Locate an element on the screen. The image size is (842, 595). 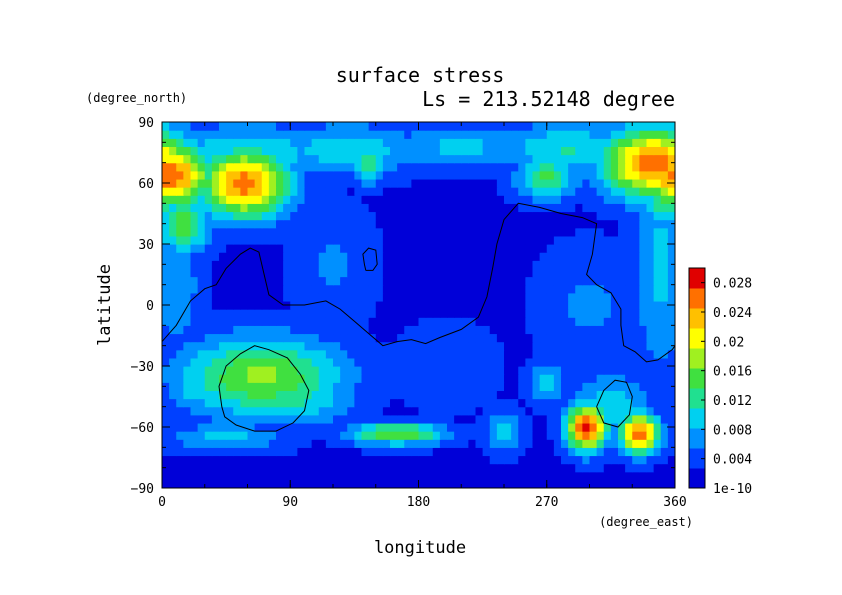
colorbar-tick-label: 0.028 is located at coordinates (732, 284).